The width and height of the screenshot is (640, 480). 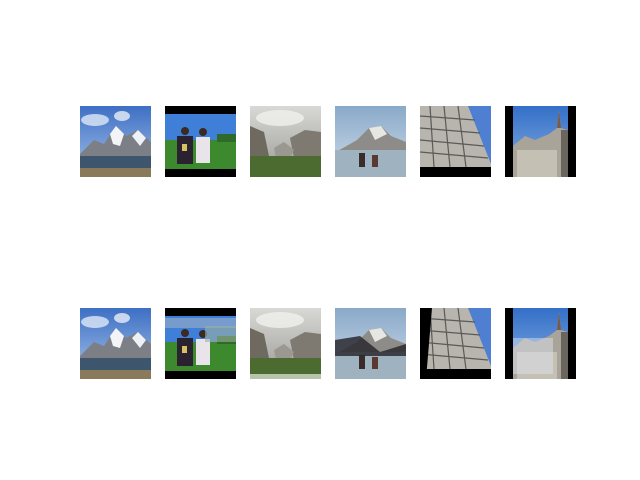 What do you see at coordinates (328, 343) in the screenshot?
I see `row-transformed` at bounding box center [328, 343].